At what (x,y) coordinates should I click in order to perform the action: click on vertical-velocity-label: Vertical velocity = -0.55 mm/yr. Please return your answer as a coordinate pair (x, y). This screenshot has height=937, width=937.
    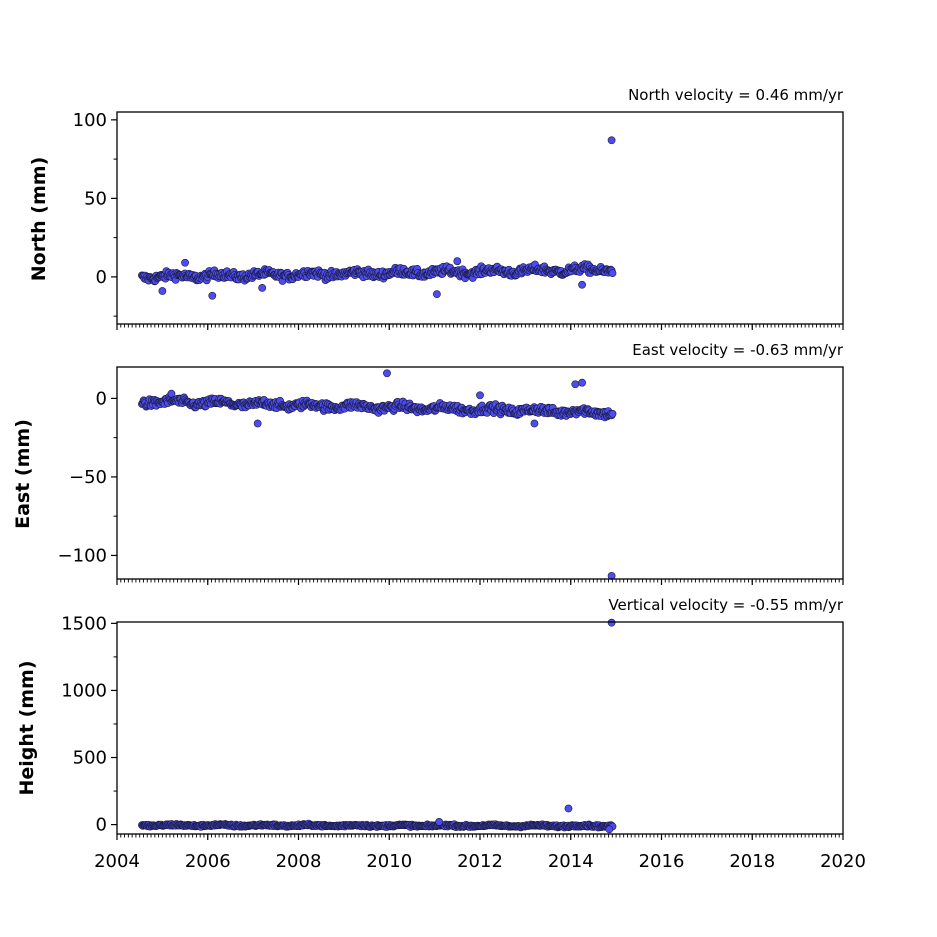
    Looking at the image, I should click on (725, 605).